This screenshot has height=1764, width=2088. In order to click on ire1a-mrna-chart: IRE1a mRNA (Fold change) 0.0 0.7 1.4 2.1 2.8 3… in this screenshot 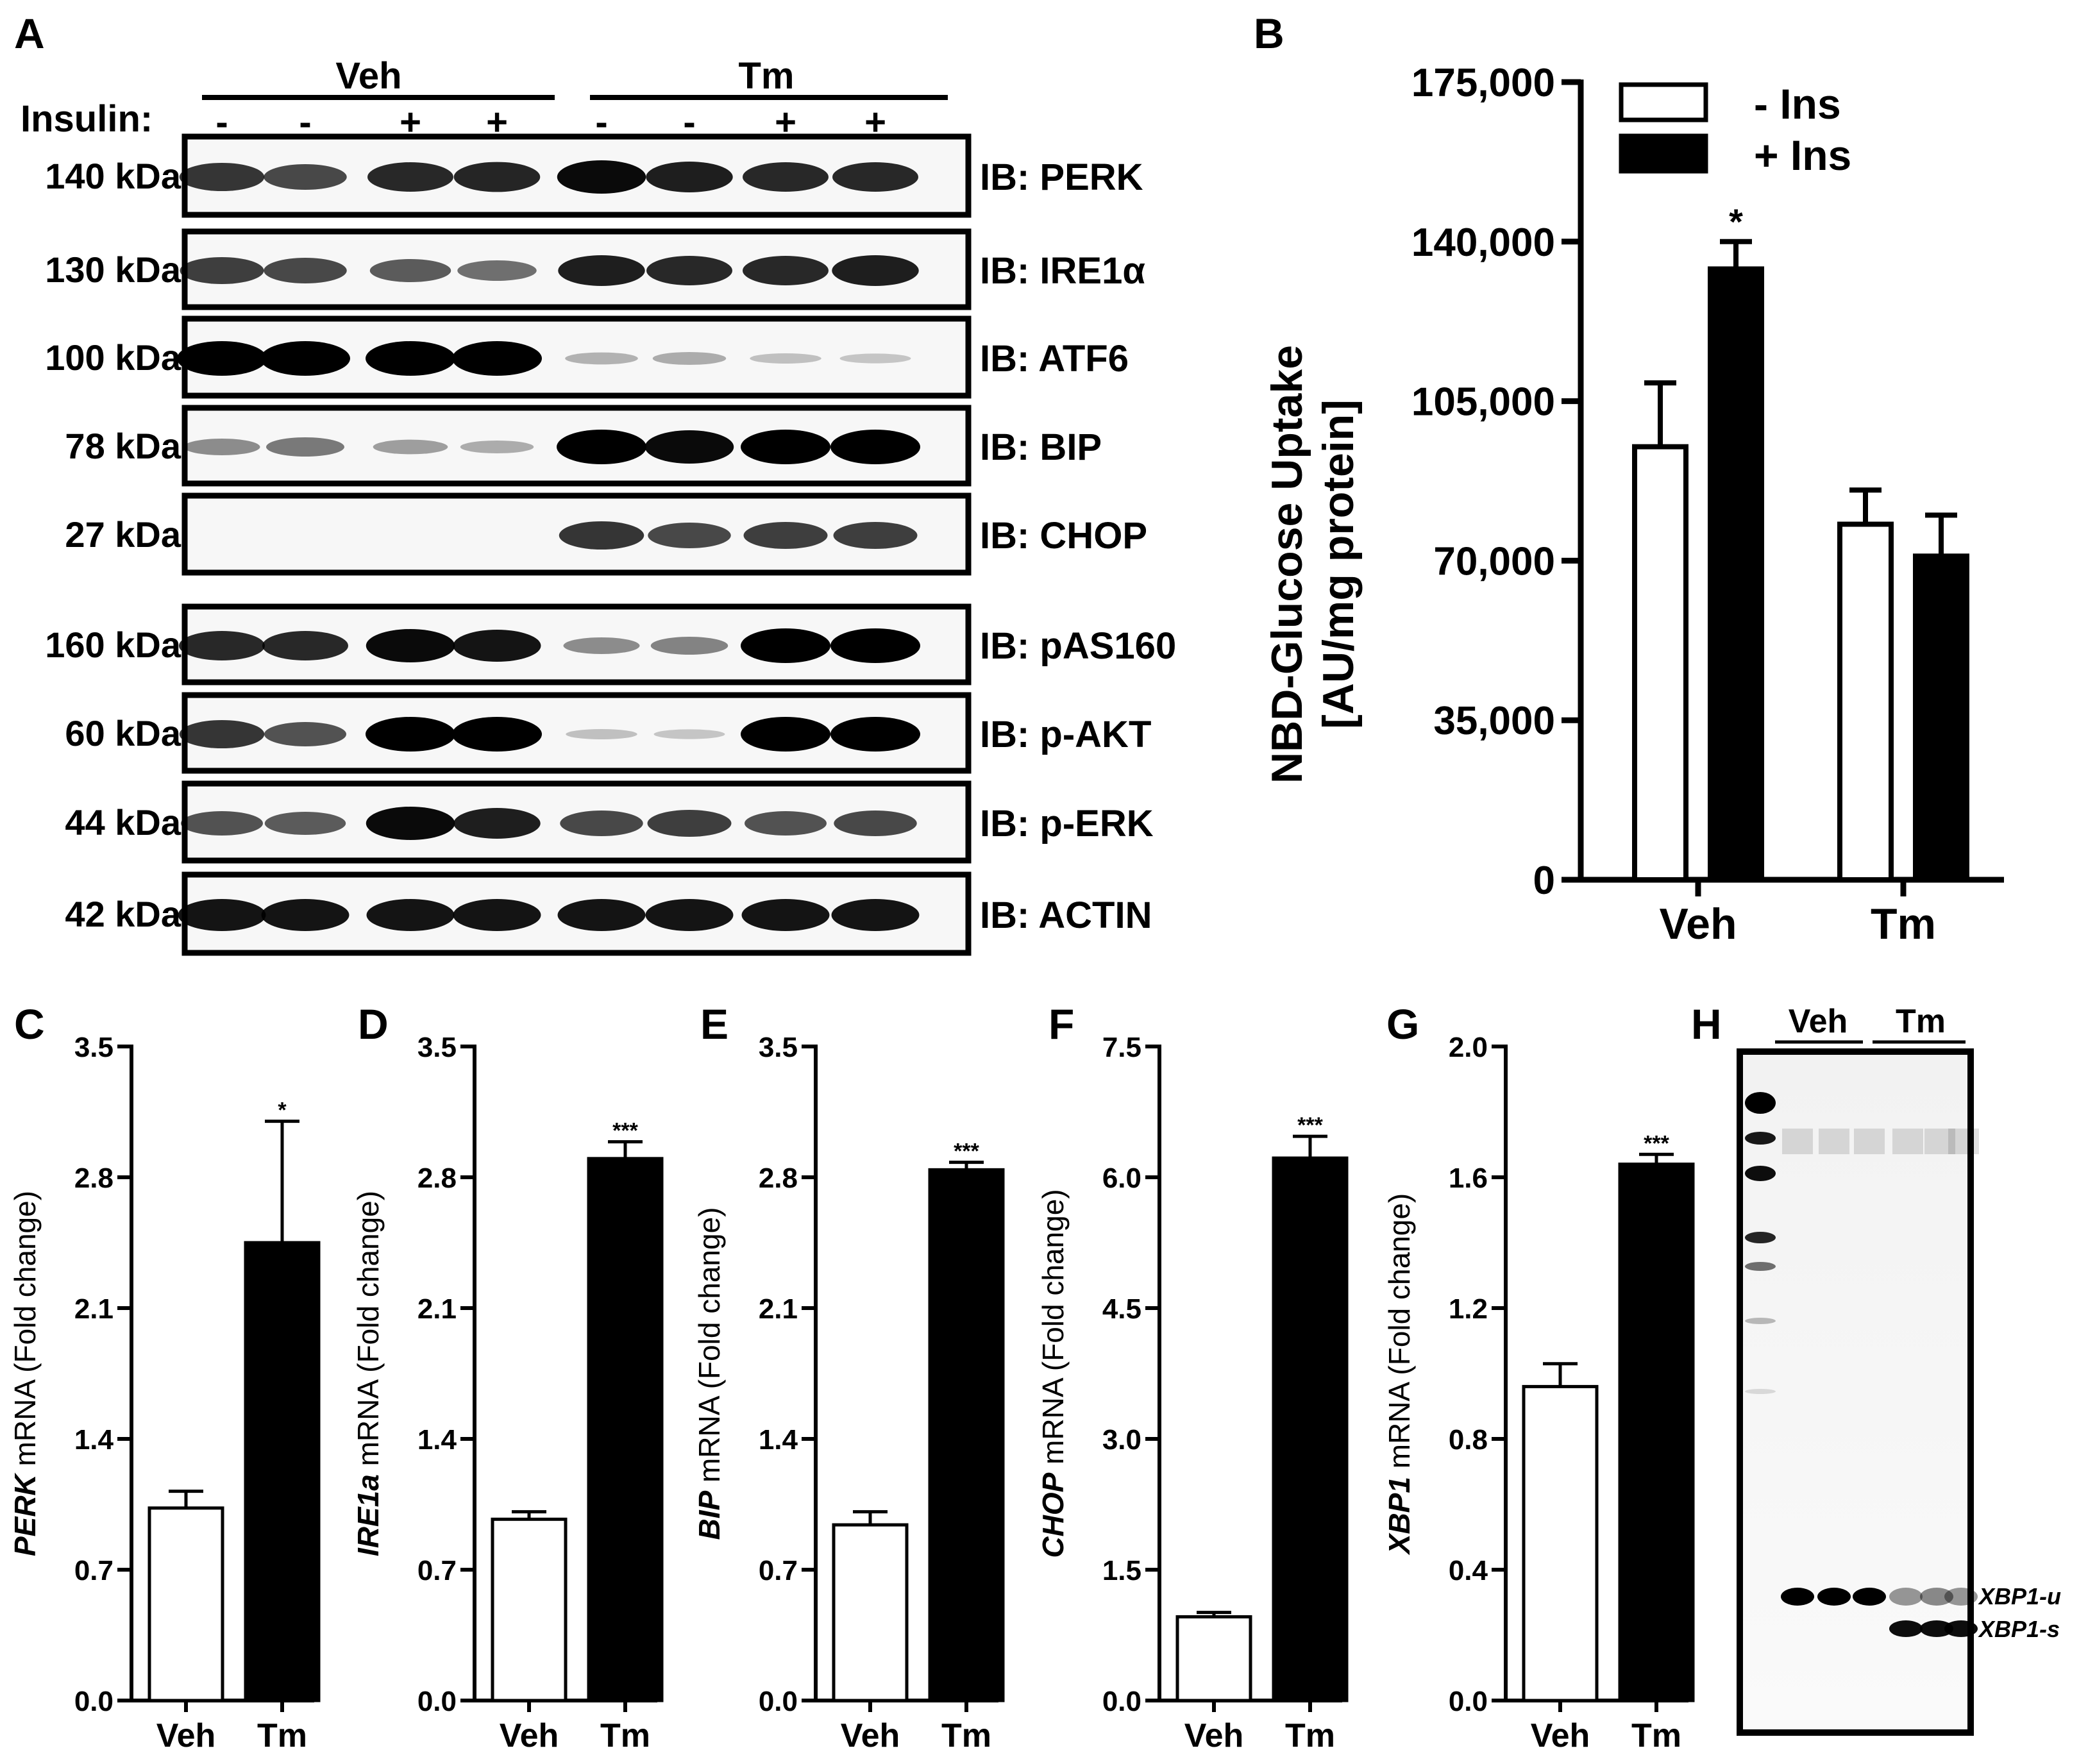, I will do `click(508, 1393)`.